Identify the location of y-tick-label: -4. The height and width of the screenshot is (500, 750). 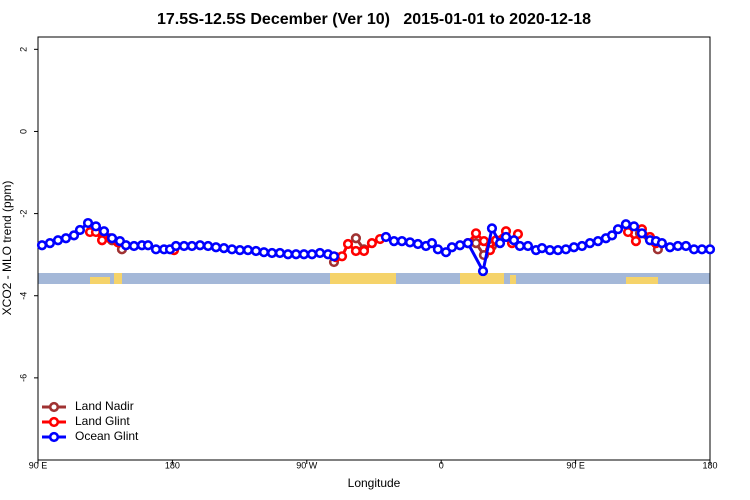
(23, 296).